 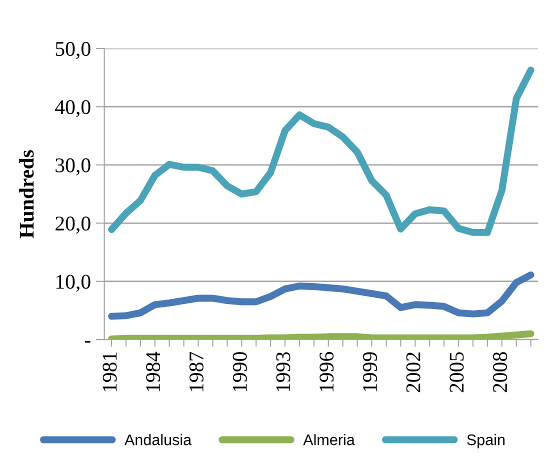 What do you see at coordinates (73, 167) in the screenshot?
I see `y-tick-label: 30,0` at bounding box center [73, 167].